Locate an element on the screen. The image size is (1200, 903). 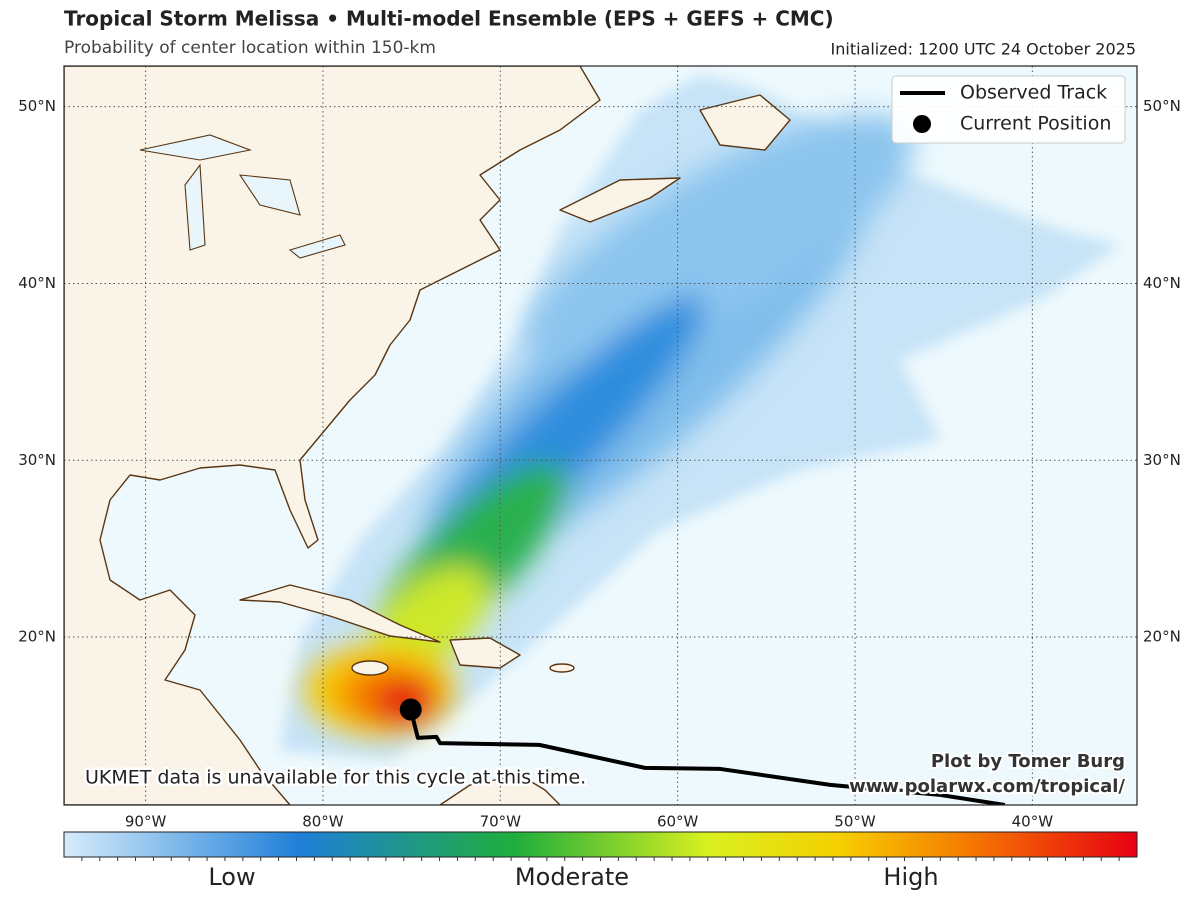
x-tick-label: 90°W is located at coordinates (146, 822).